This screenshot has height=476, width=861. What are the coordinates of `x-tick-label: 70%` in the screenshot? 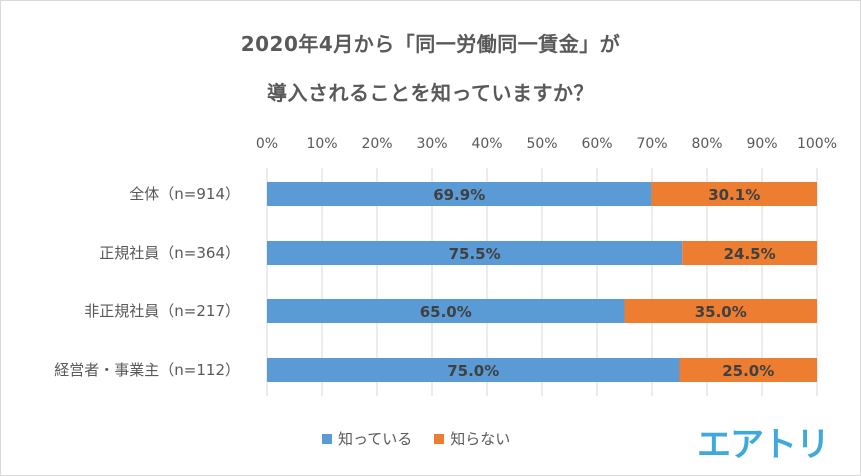 It's located at (651, 144).